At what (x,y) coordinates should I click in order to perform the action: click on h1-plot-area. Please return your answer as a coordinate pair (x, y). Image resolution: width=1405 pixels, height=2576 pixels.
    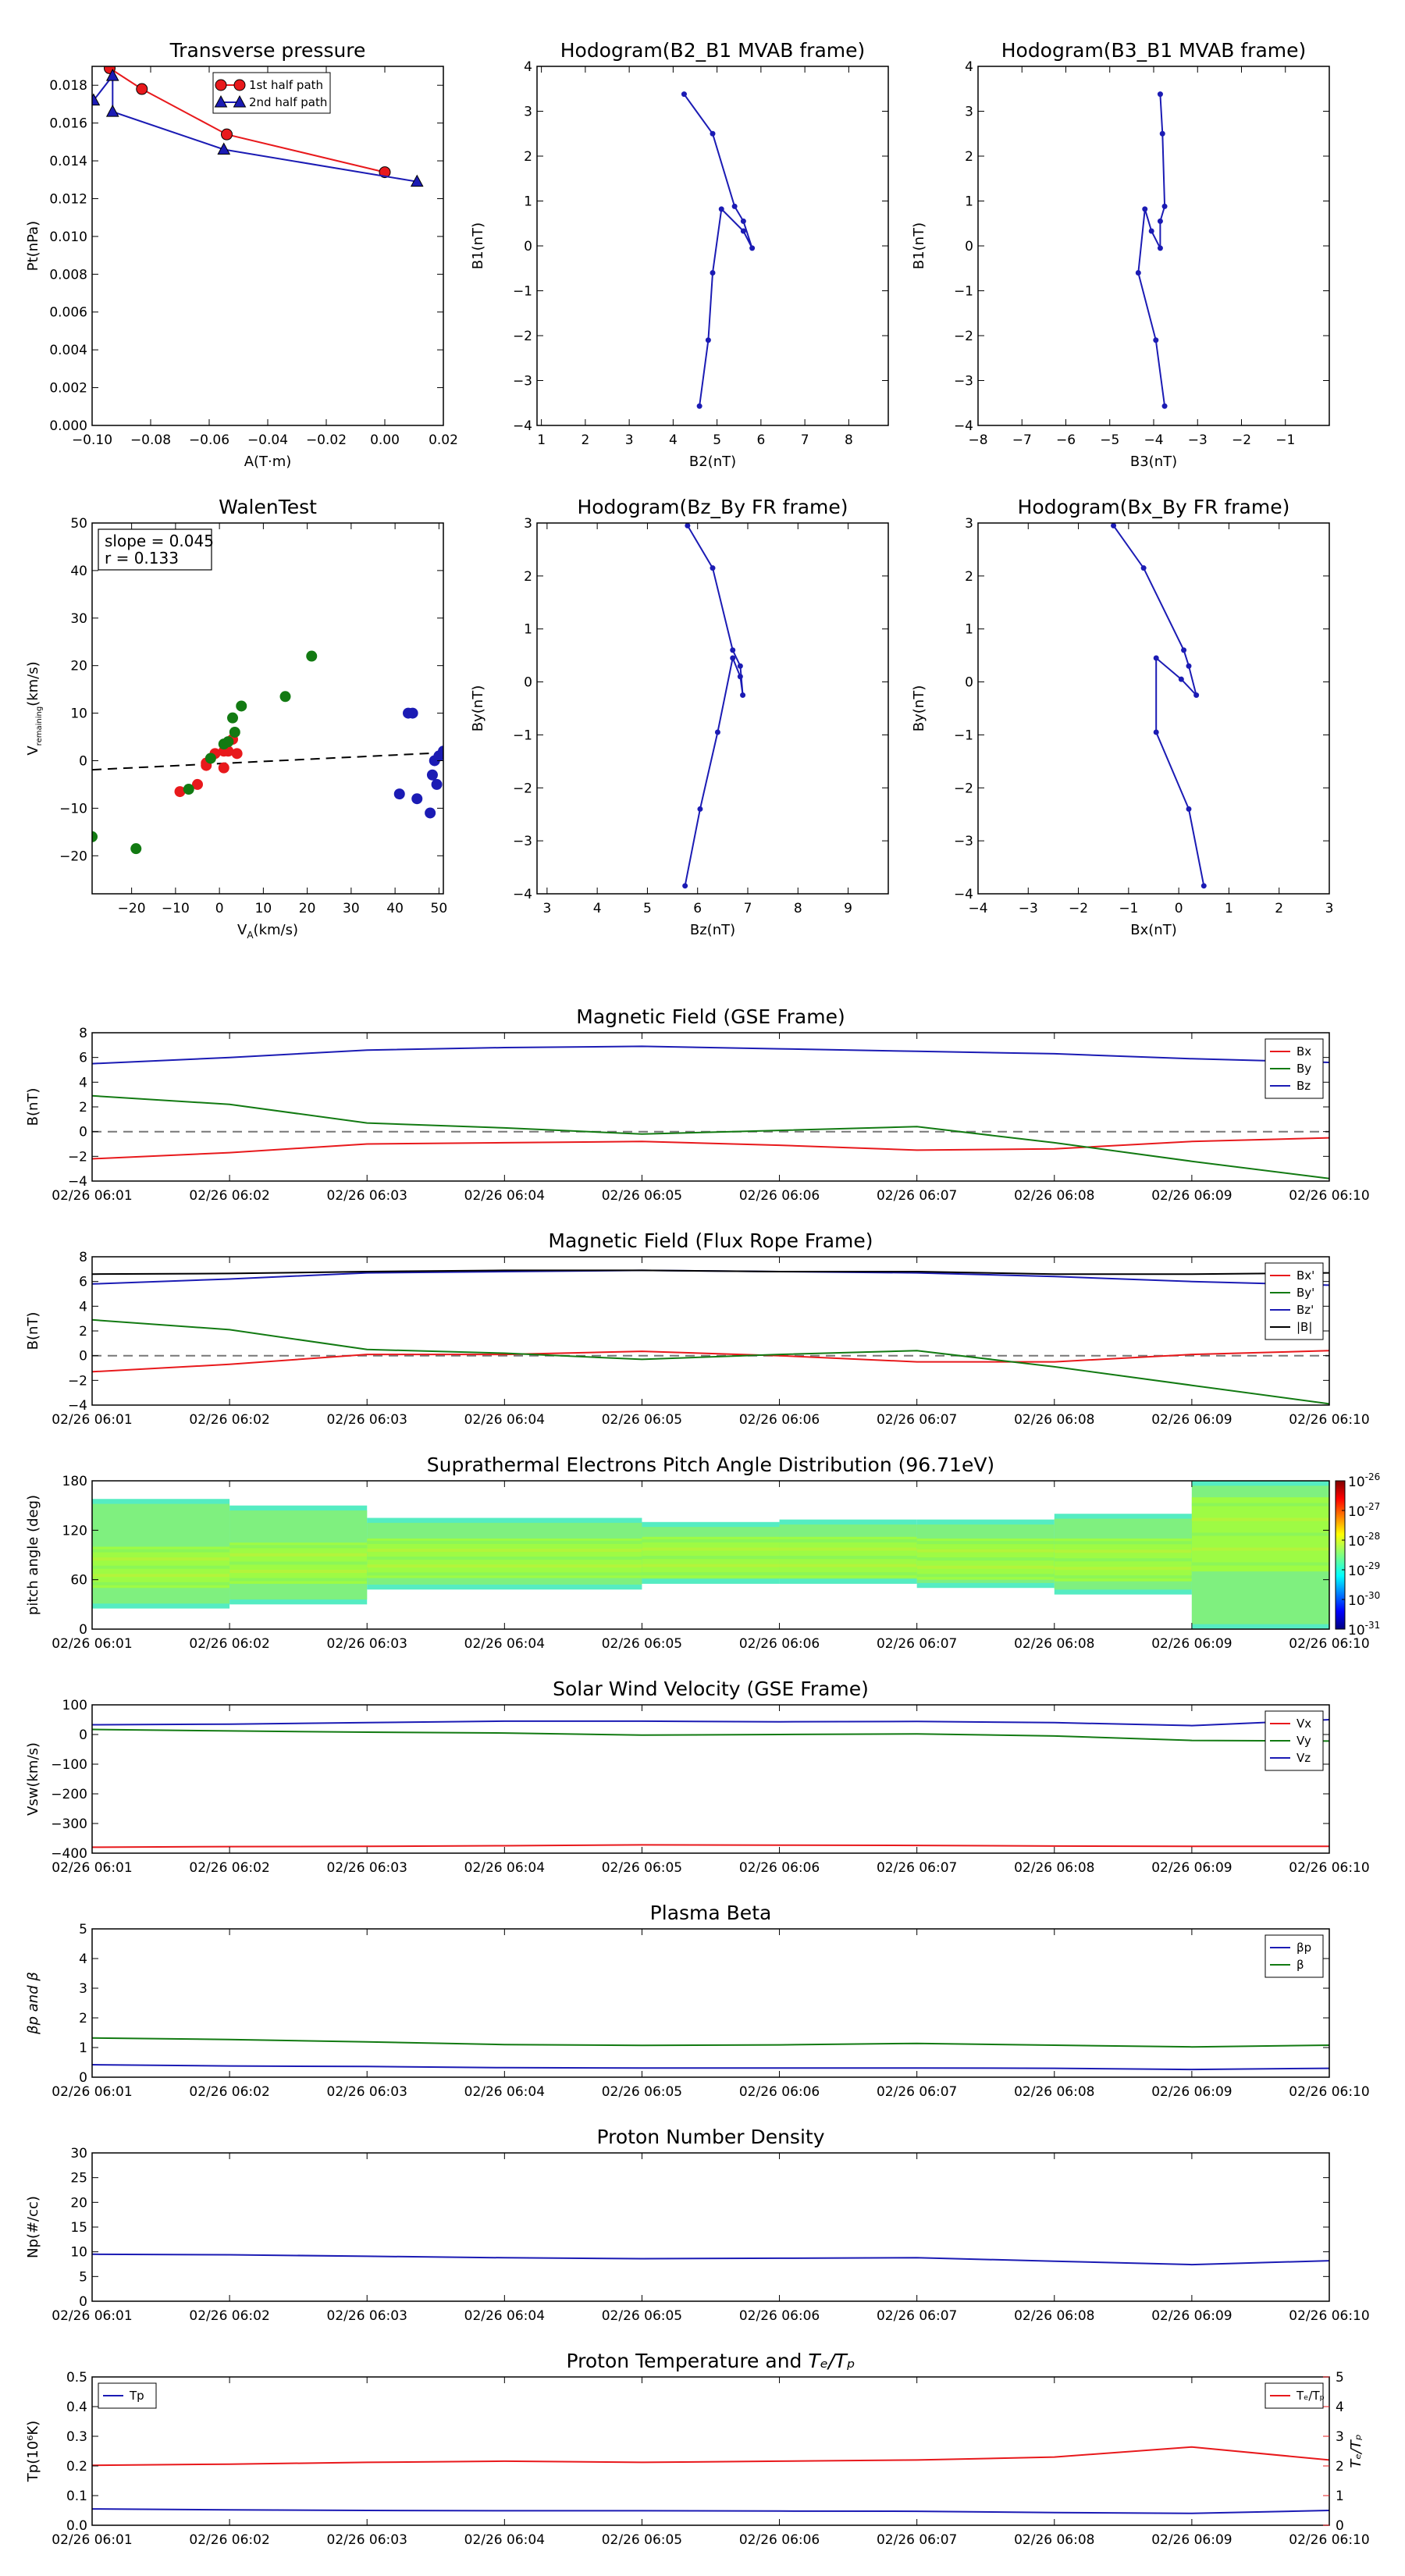
    Looking at the image, I should click on (718, 250).